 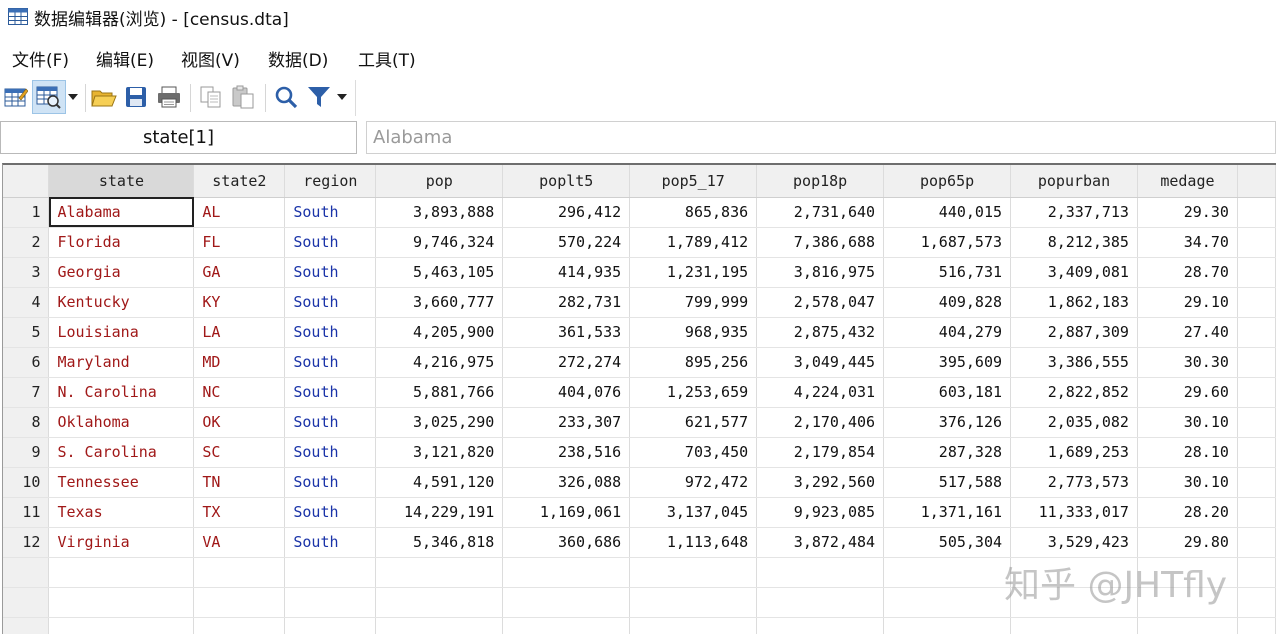 I want to click on menu-data: 数据(D), so click(x=298, y=61).